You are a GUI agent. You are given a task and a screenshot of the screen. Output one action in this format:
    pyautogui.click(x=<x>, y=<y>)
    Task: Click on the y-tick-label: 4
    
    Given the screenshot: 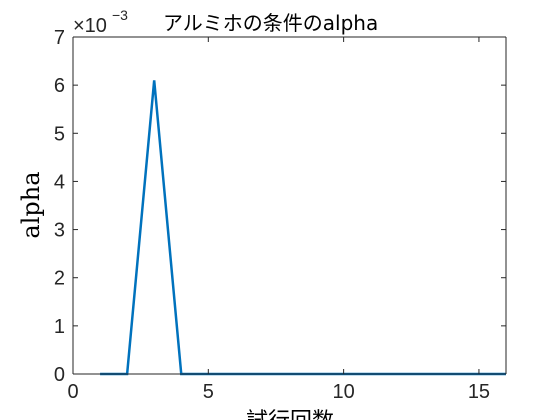 What is the action you would take?
    pyautogui.click(x=59, y=182)
    